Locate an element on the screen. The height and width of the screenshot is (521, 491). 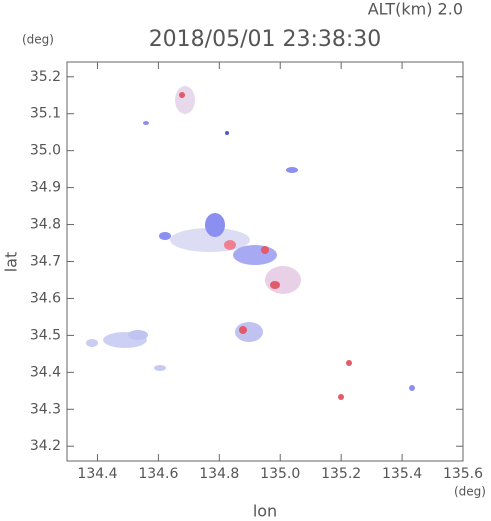
y-tick-label: 34.8 is located at coordinates (45, 225).